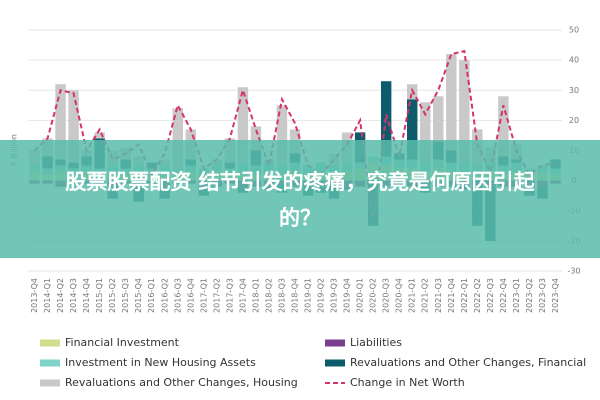 The width and height of the screenshot is (600, 400). What do you see at coordinates (295, 295) in the screenshot?
I see `x-tick-label: 2018-Q4` at bounding box center [295, 295].